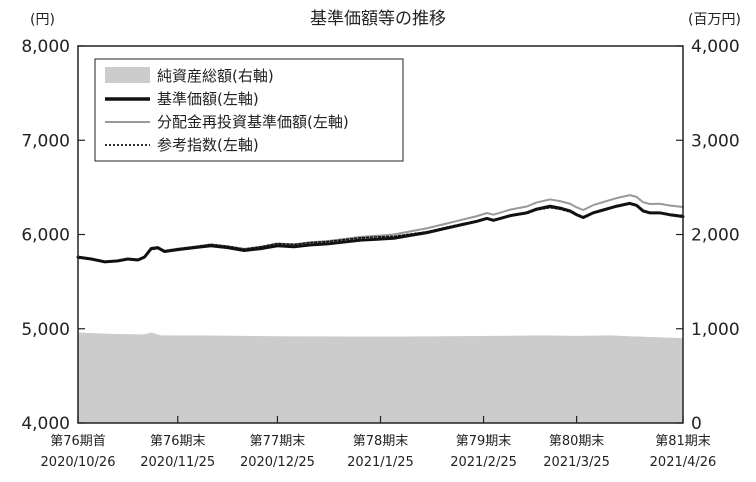  I want to click on legend-label-net-assets: 純資産総額(右軸), so click(215, 76).